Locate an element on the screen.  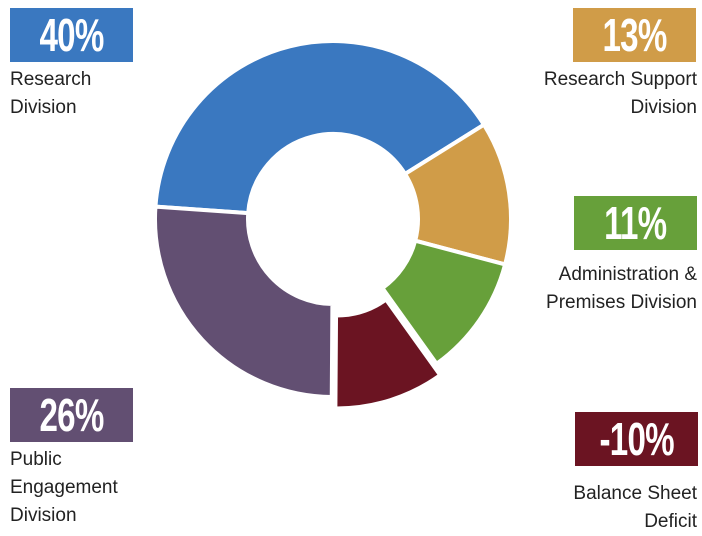
value-badge: -10% is located at coordinates (636, 439).